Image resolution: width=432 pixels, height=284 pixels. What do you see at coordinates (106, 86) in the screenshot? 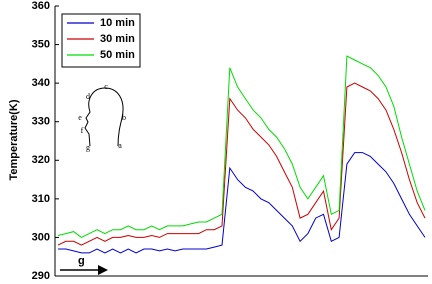
I see `diagram-label: c` at bounding box center [106, 86].